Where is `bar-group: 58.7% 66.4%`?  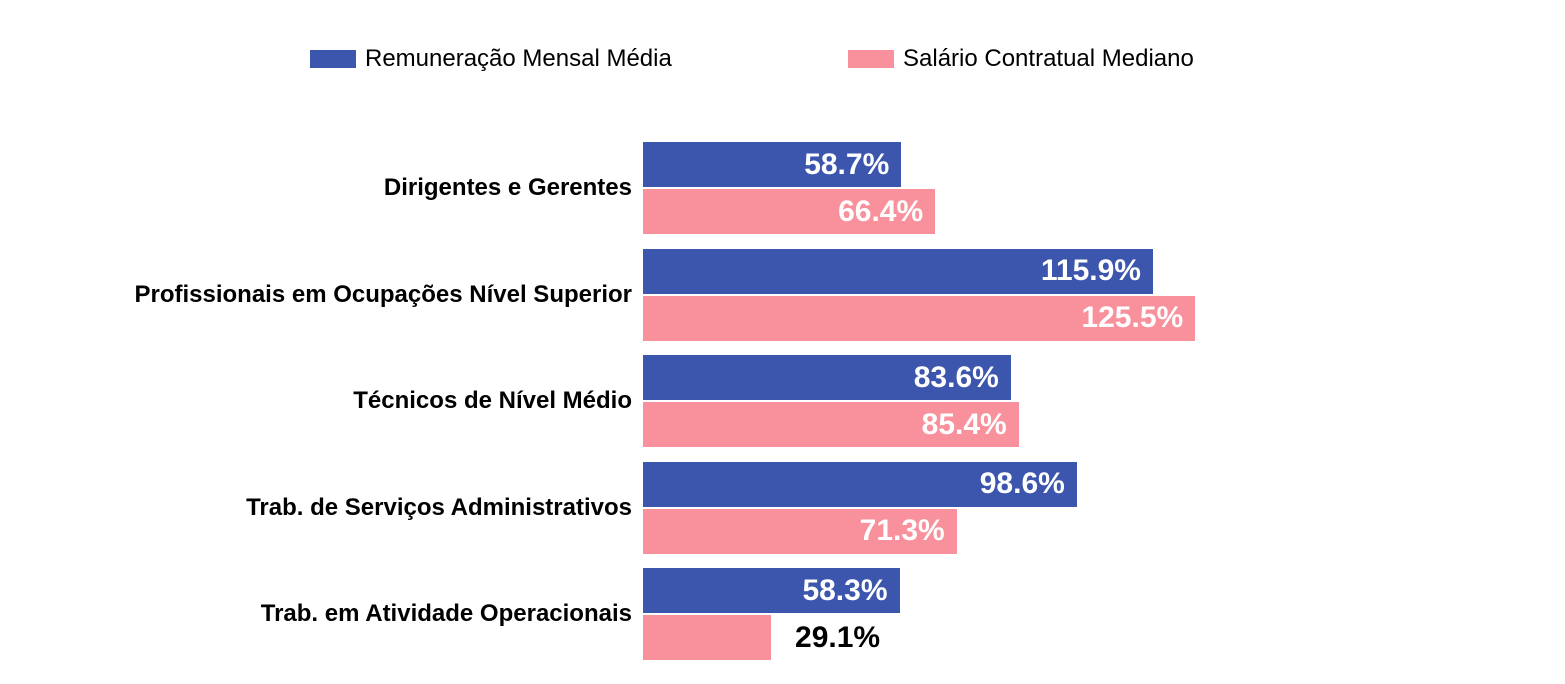 bar-group: 58.7% 66.4% is located at coordinates (1103, 188).